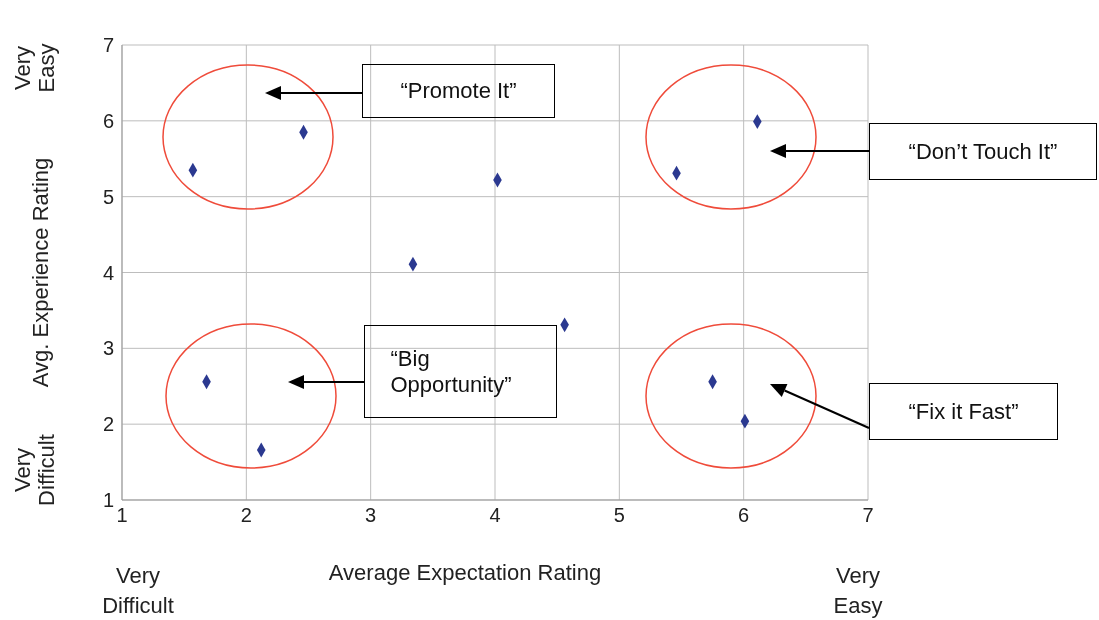 The width and height of the screenshot is (1099, 620). Describe the element at coordinates (744, 515) in the screenshot. I see `x-tick-label: 6` at that location.